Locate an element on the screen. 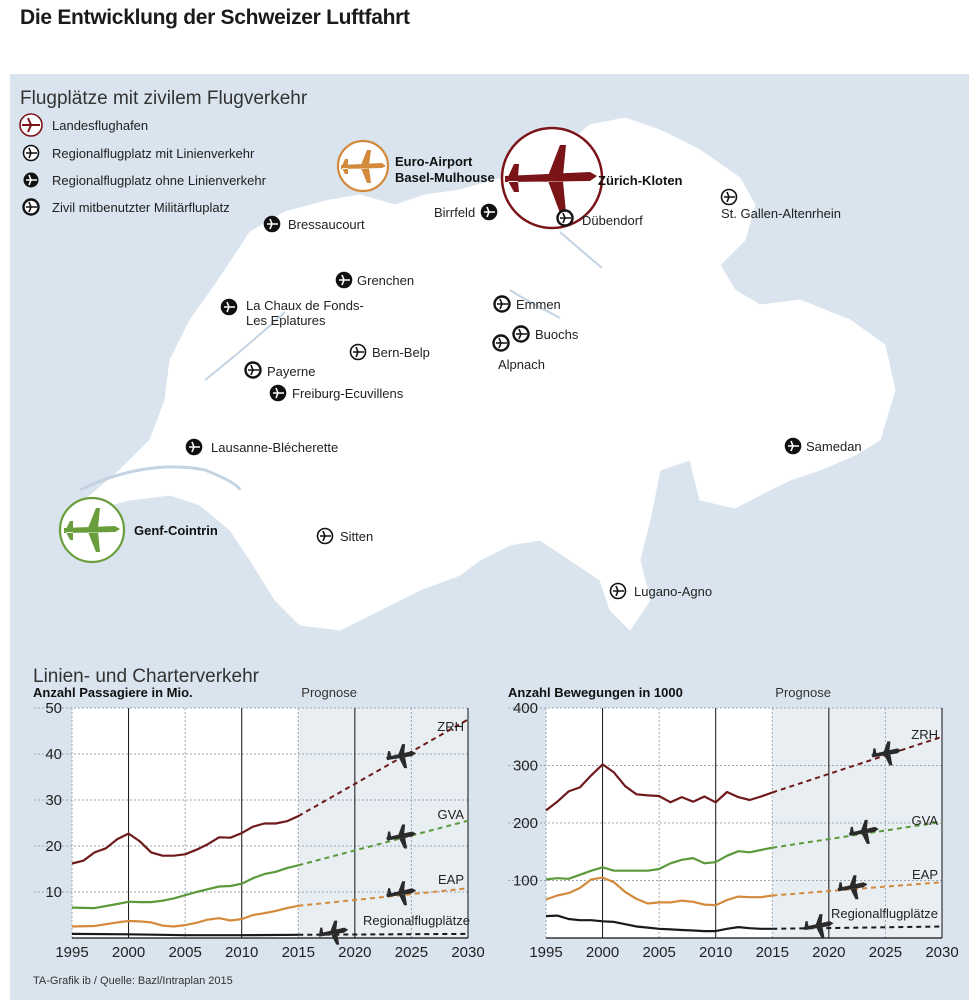 This screenshot has width=979, height=1000. lake-constance is located at coordinates (690, 132).